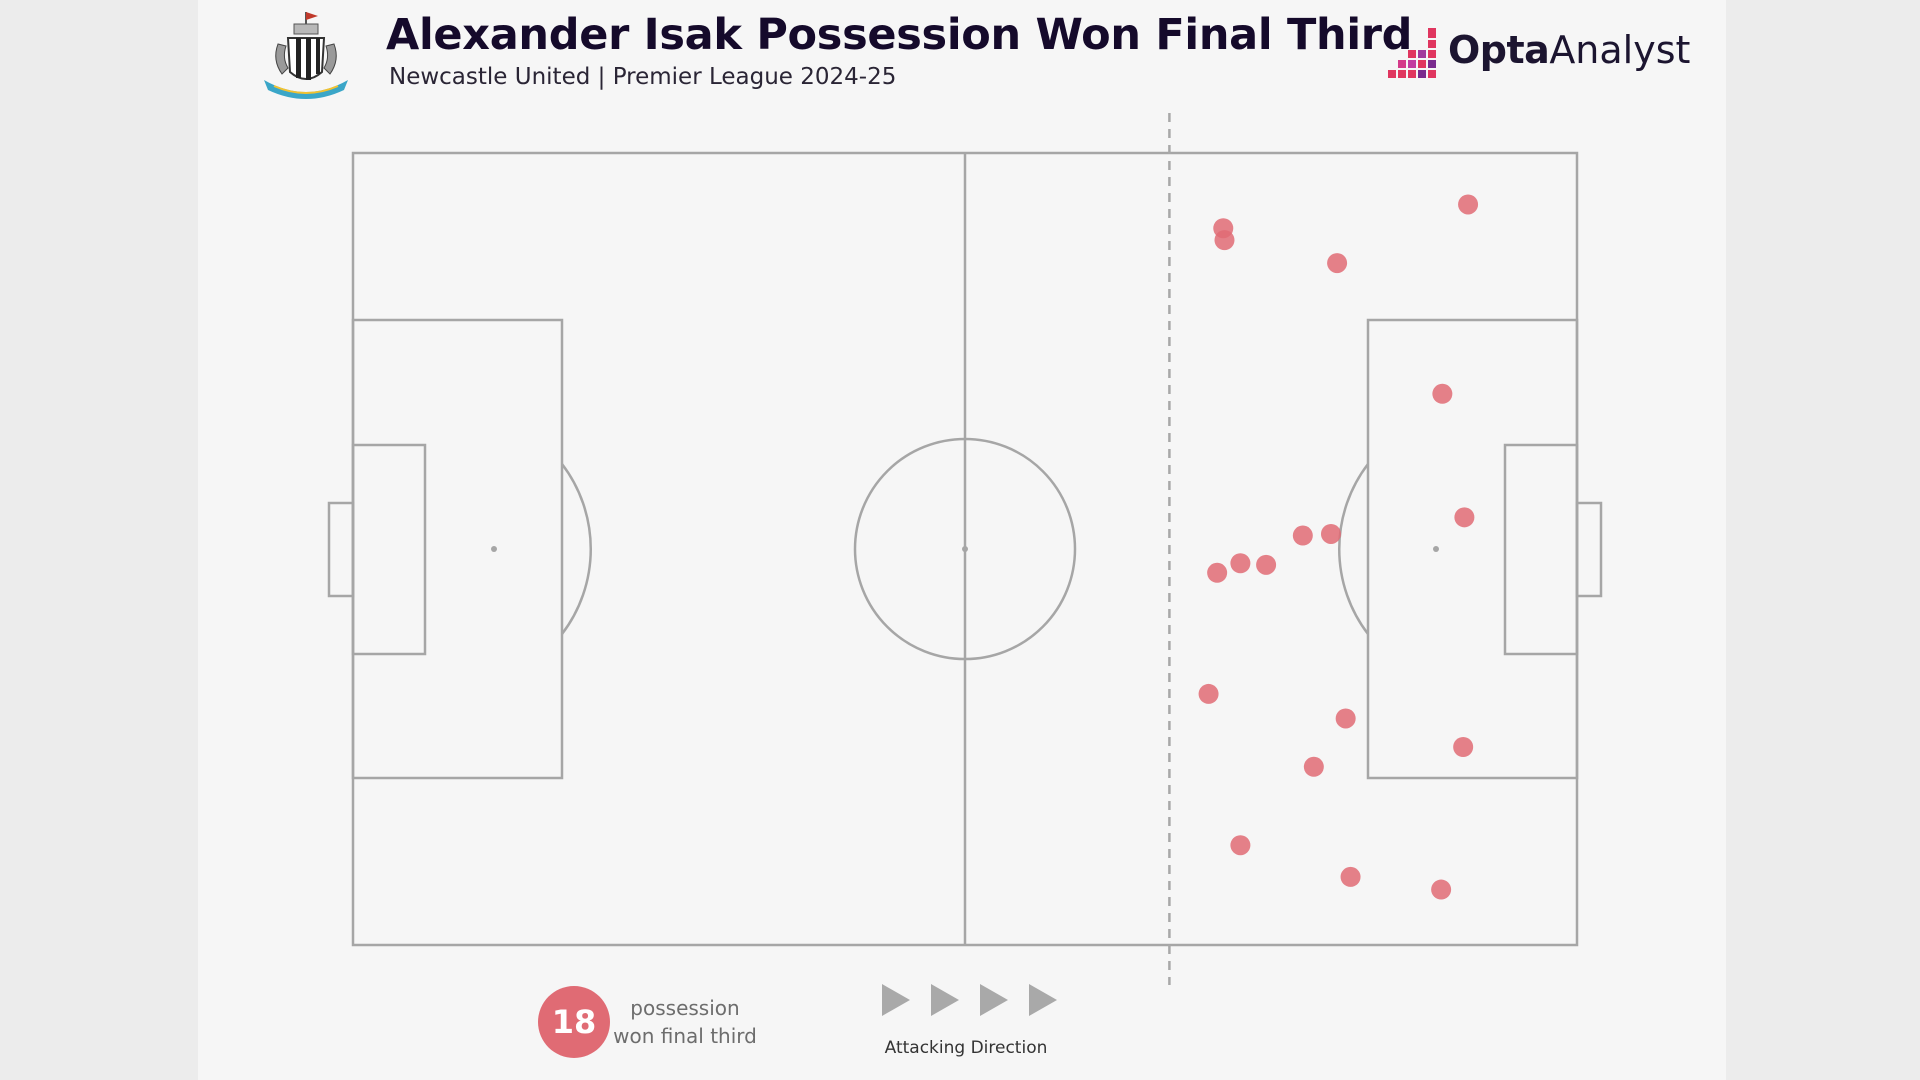  I want to click on left-penalty-arc, so click(576, 549).